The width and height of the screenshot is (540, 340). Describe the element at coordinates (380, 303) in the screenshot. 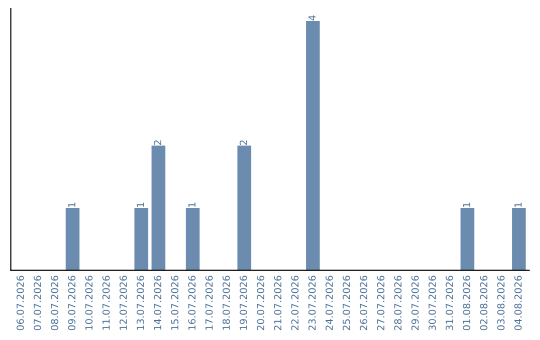

I see `x-tick-label: 27.07.2026` at that location.